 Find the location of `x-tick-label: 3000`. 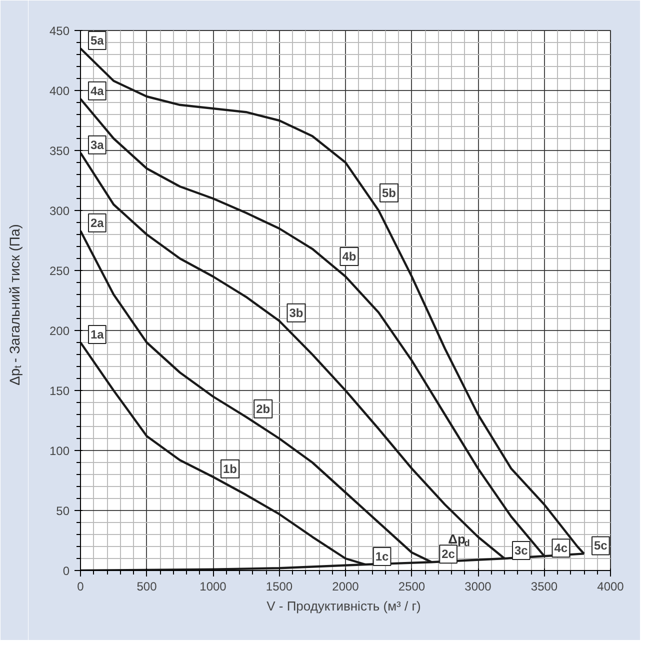

x-tick-label: 3000 is located at coordinates (478, 587).